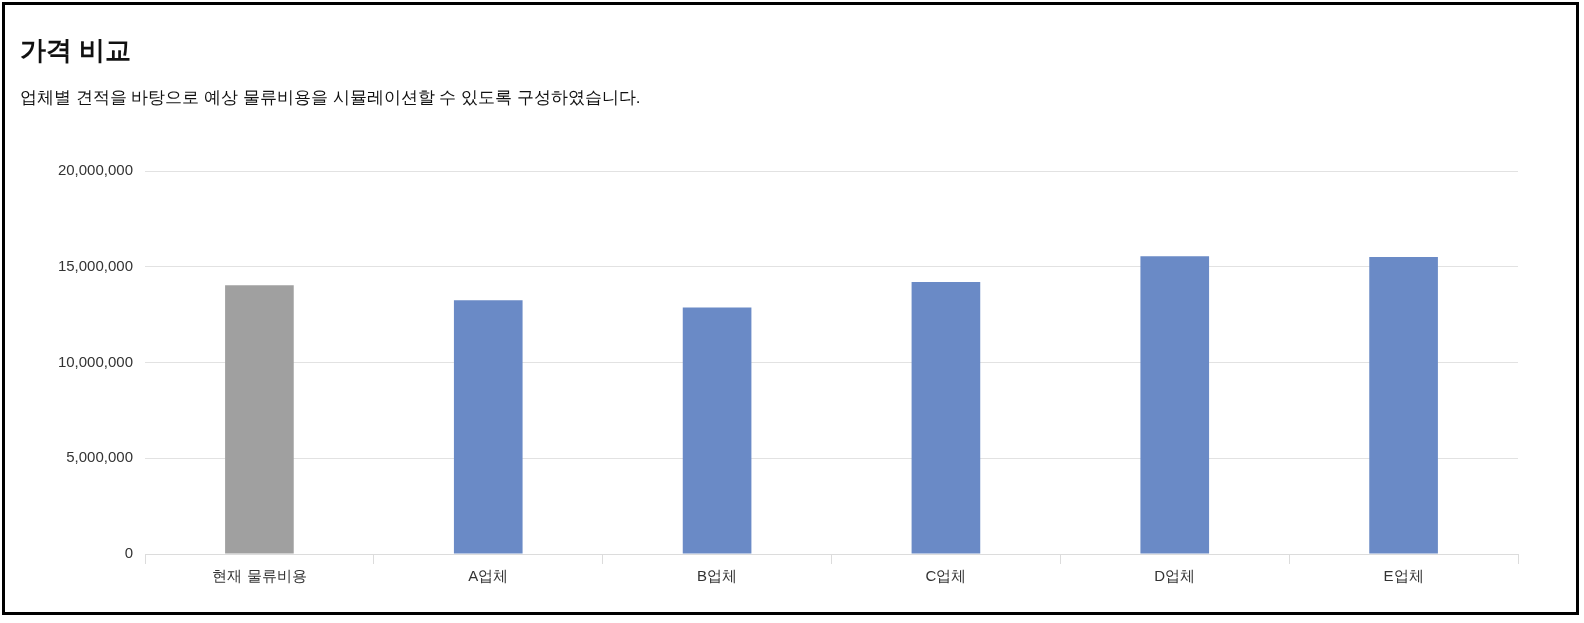 The width and height of the screenshot is (1584, 623). Describe the element at coordinates (330, 98) in the screenshot. I see `chart-subtitle: 업체별 견적을 바탕으로 예상 물류비용을 시뮬레이션할 수 있도록 구성하였습니다.` at that location.